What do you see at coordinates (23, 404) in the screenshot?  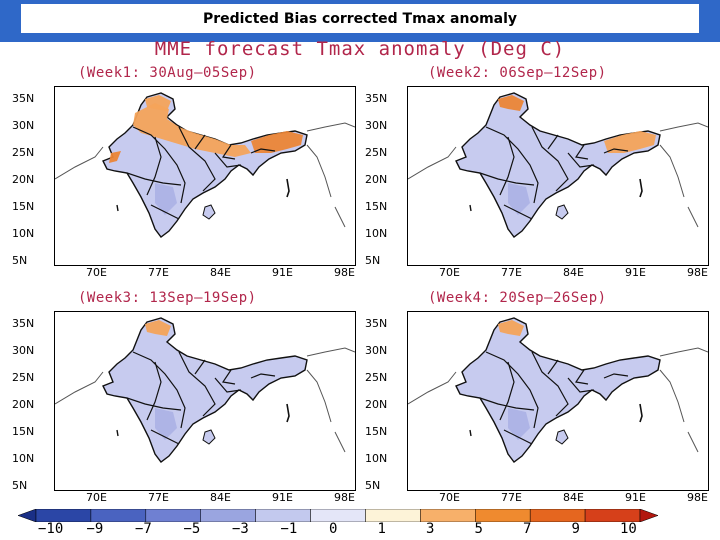 I see `panel-week3-lat-tick: 20N` at bounding box center [23, 404].